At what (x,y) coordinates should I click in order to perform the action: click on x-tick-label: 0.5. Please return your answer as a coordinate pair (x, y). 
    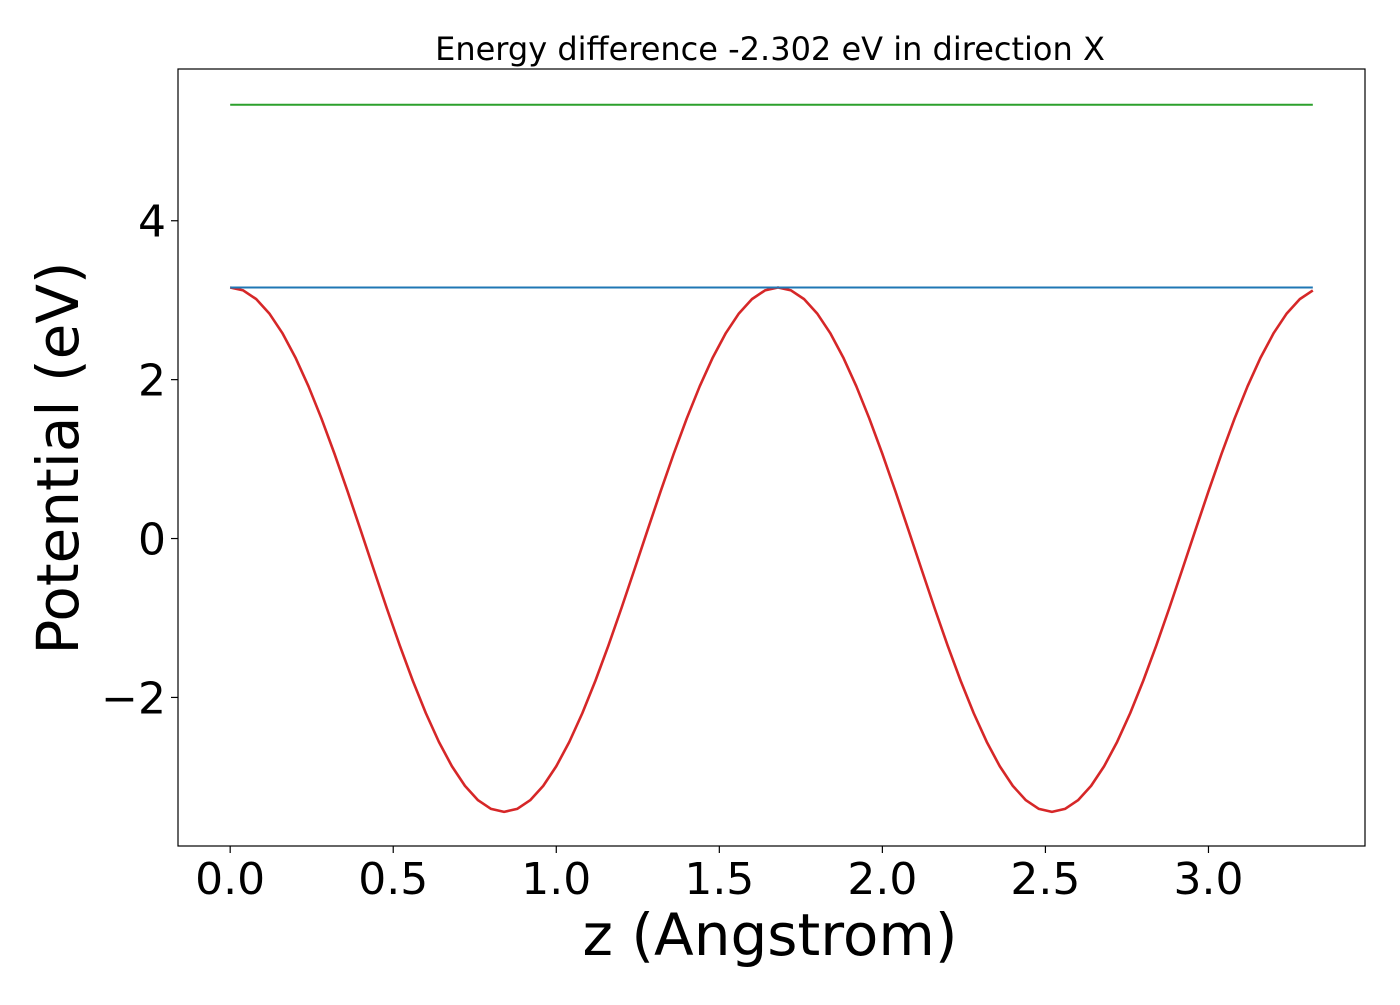
    Looking at the image, I should click on (393, 879).